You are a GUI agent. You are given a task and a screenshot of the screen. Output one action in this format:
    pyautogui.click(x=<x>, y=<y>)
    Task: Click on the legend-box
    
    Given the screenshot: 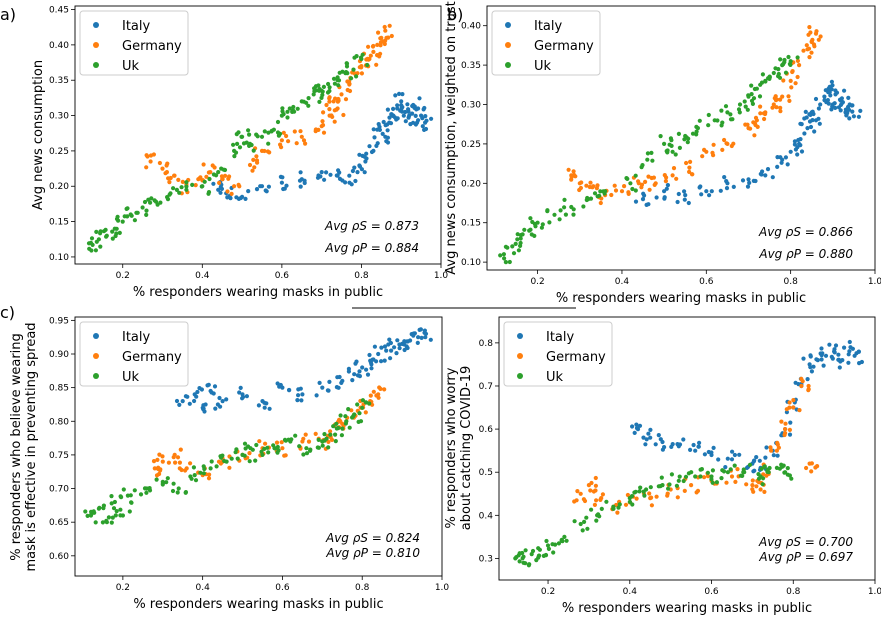 What is the action you would take?
    pyautogui.click(x=134, y=43)
    